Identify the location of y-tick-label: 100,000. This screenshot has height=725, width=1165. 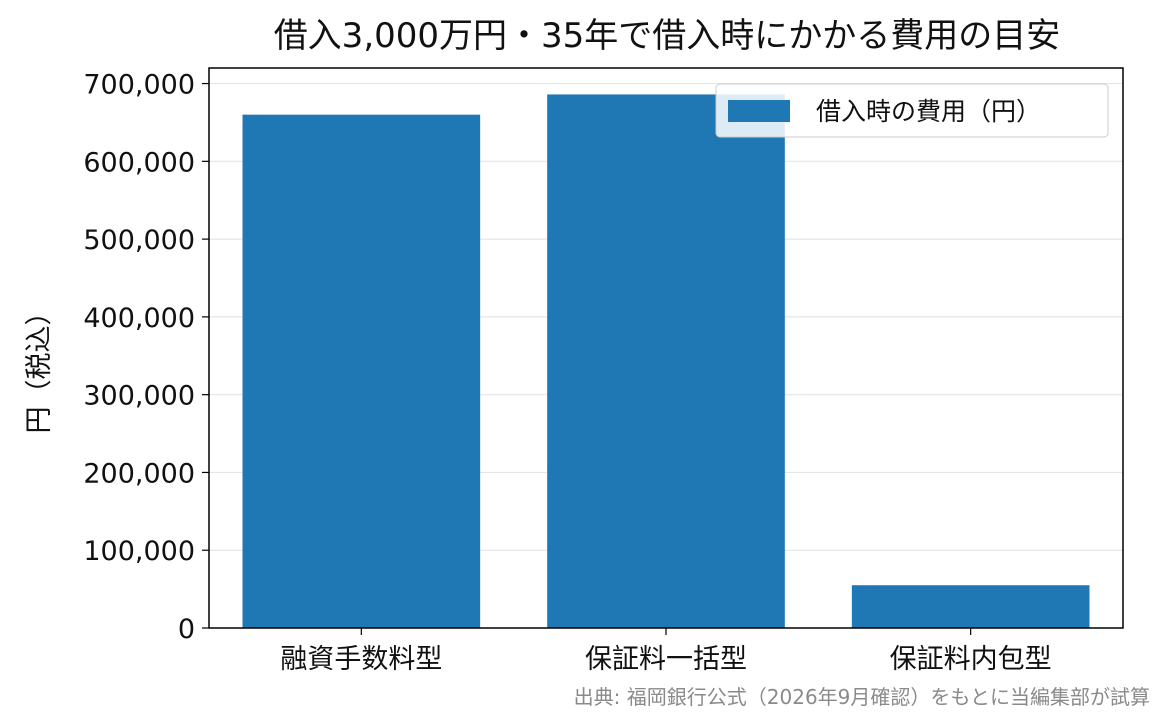
(139, 551).